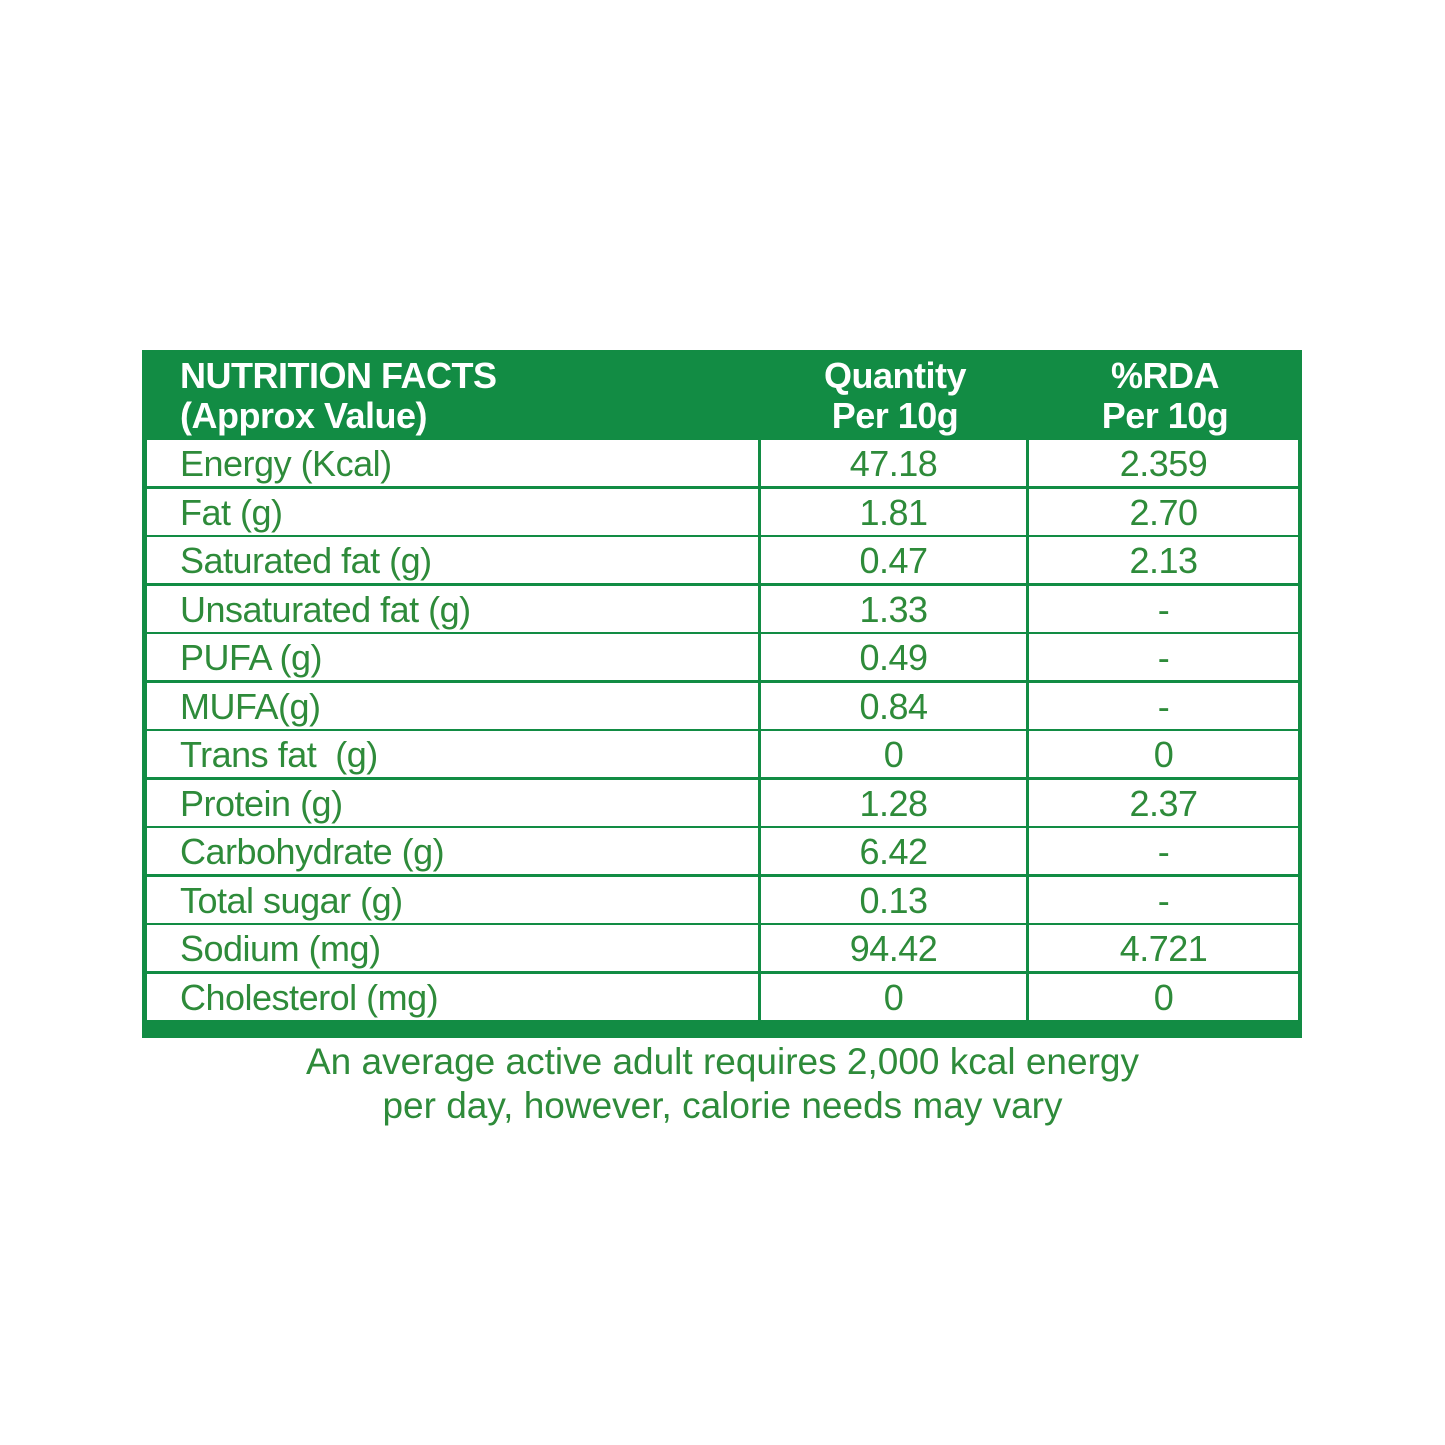  I want to click on table-row: Cholesterol (mg) 0 0, so click(722, 998).